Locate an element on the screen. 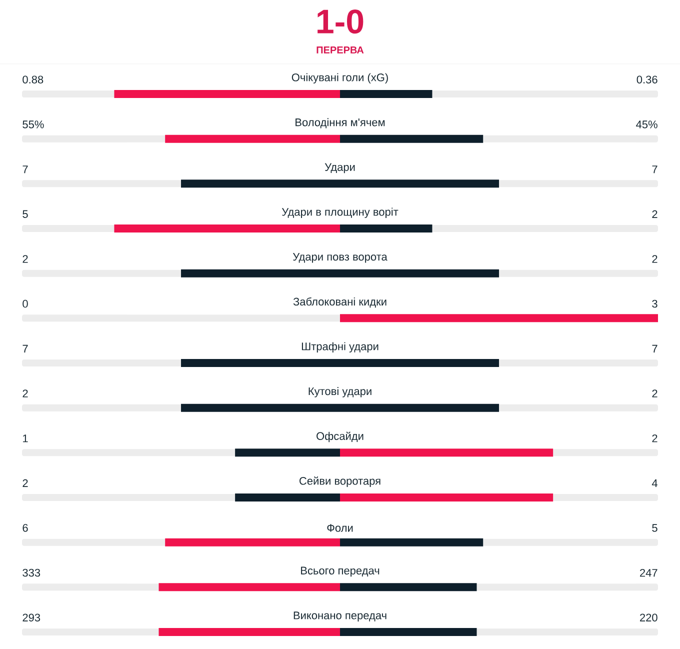 Image resolution: width=680 pixels, height=649 pixels. y-tick-label: Заблоковані кидки is located at coordinates (339, 302).